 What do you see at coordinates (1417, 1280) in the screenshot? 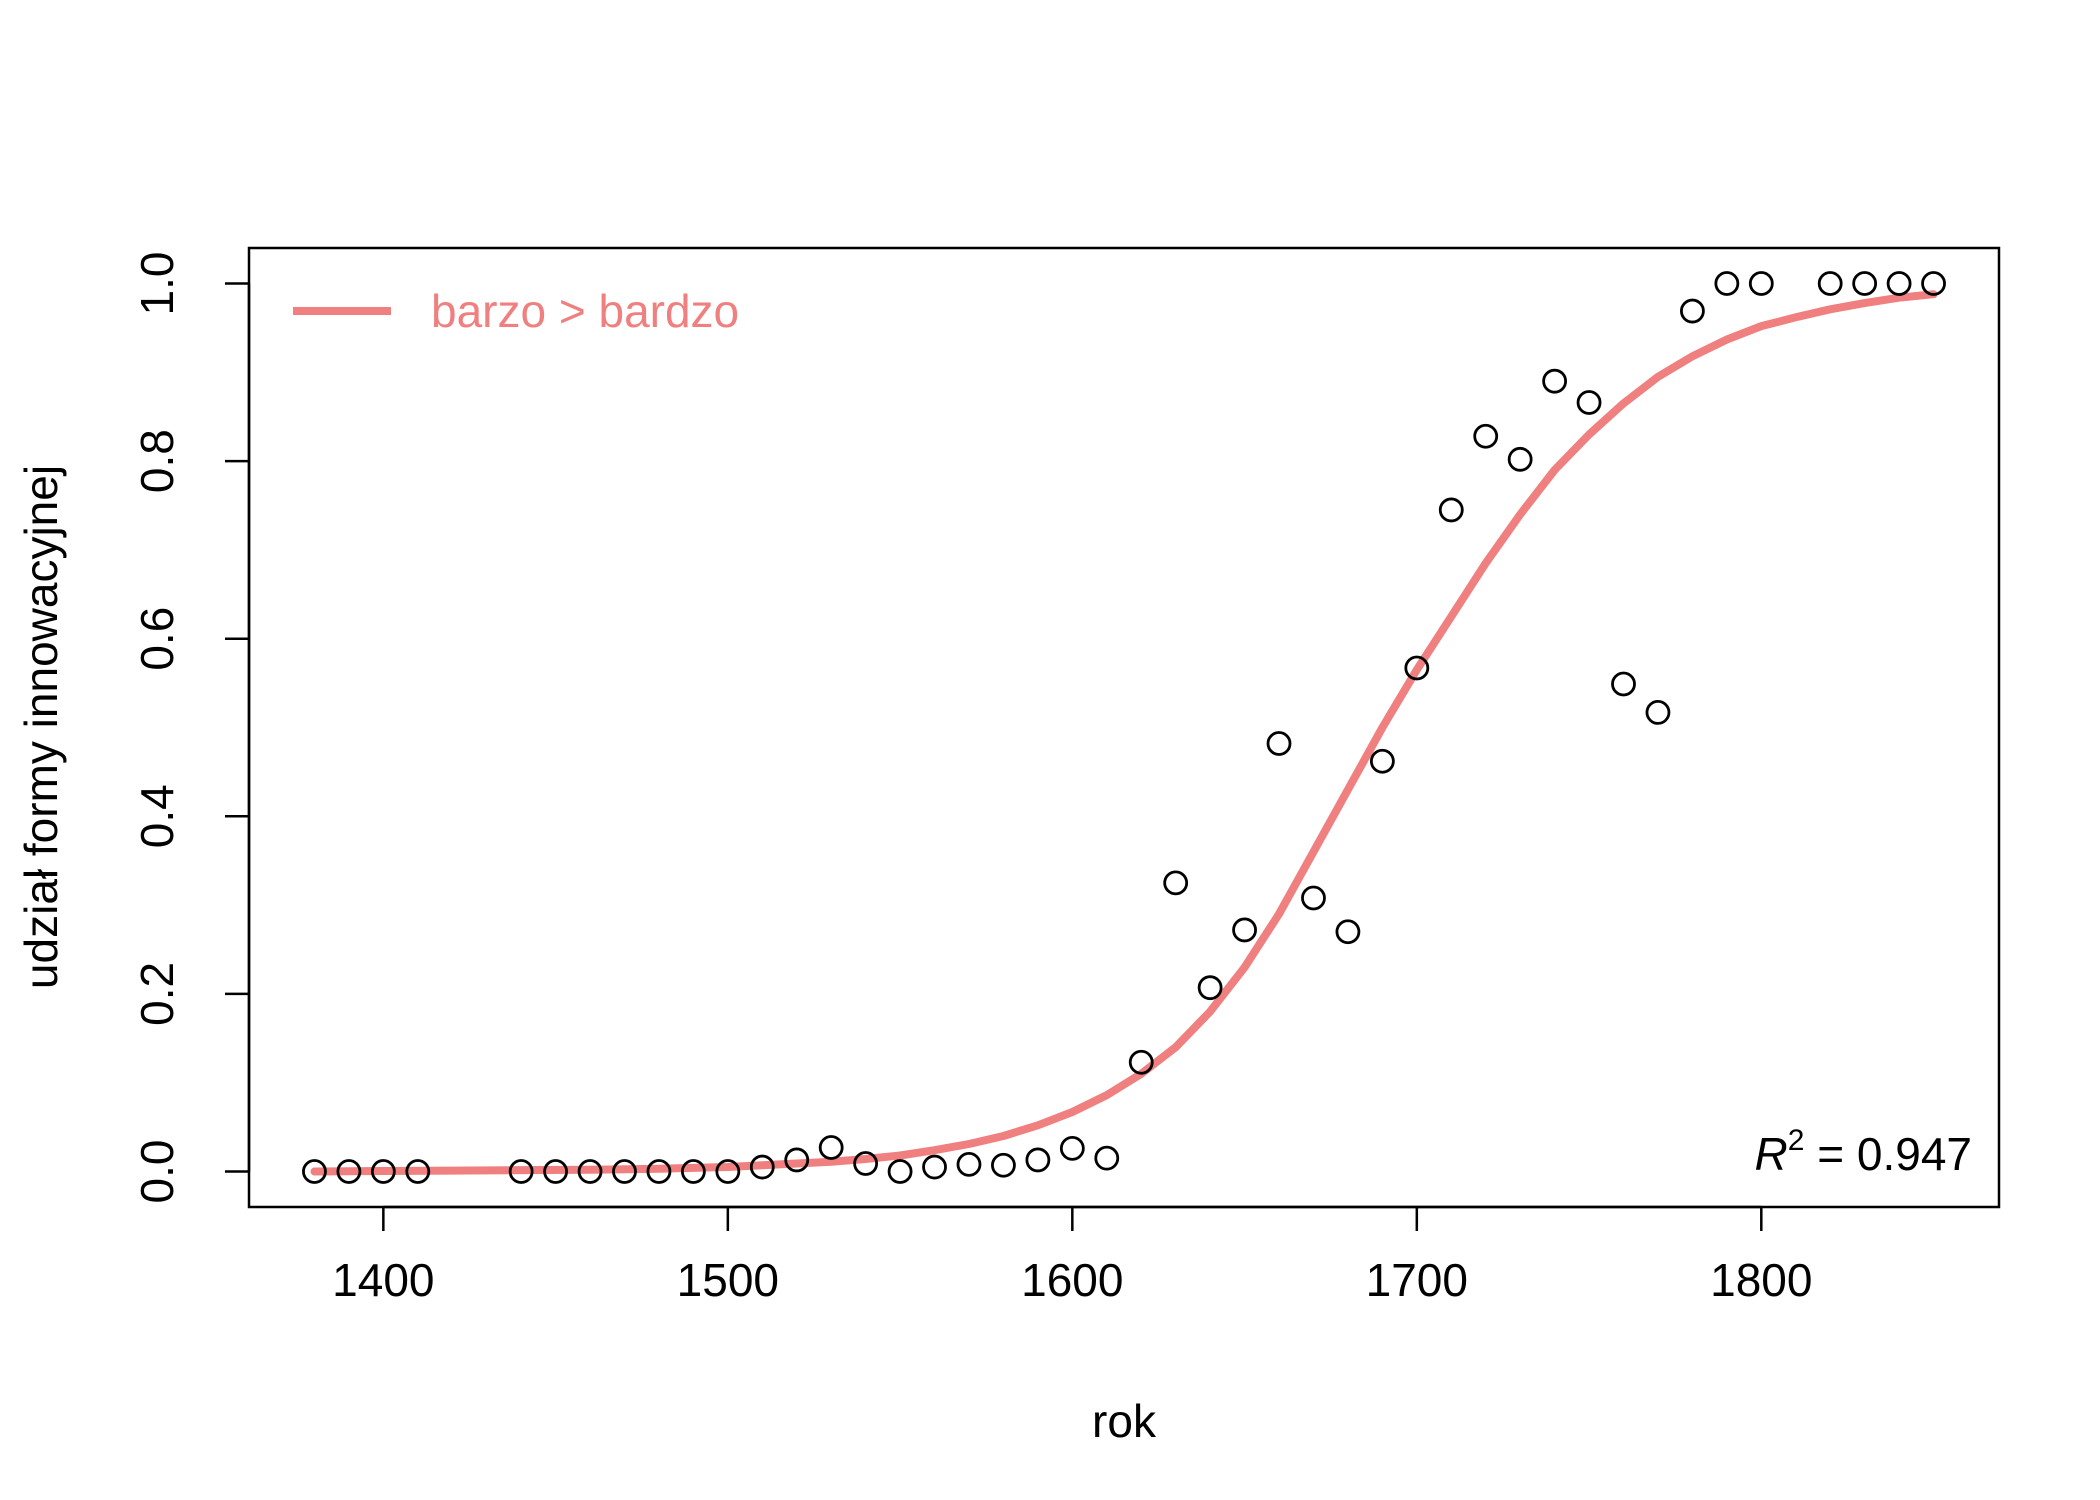
I see `x-tick-label: 1700` at bounding box center [1417, 1280].